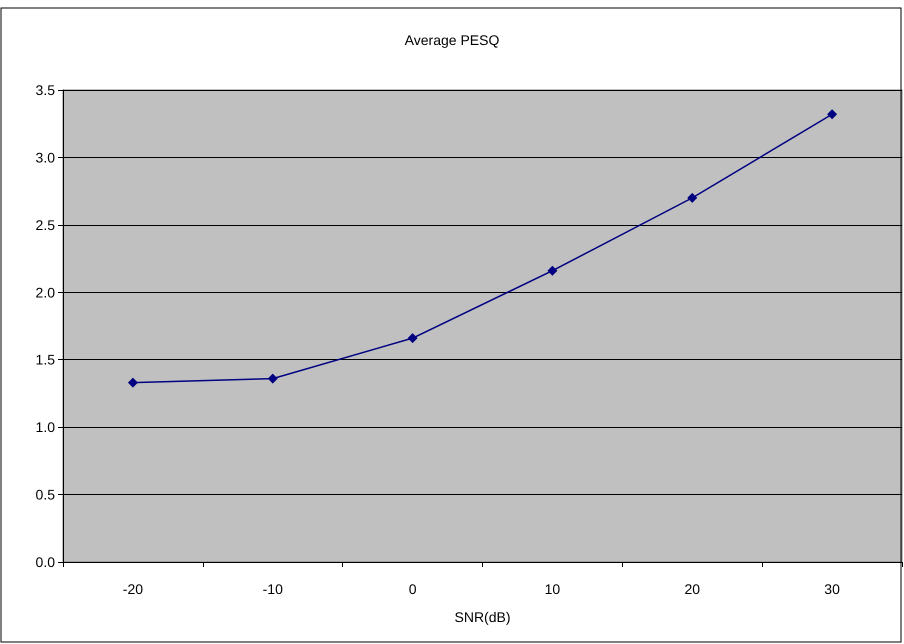 This screenshot has width=904, height=644. I want to click on y-tick-label: 1.0, so click(46, 427).